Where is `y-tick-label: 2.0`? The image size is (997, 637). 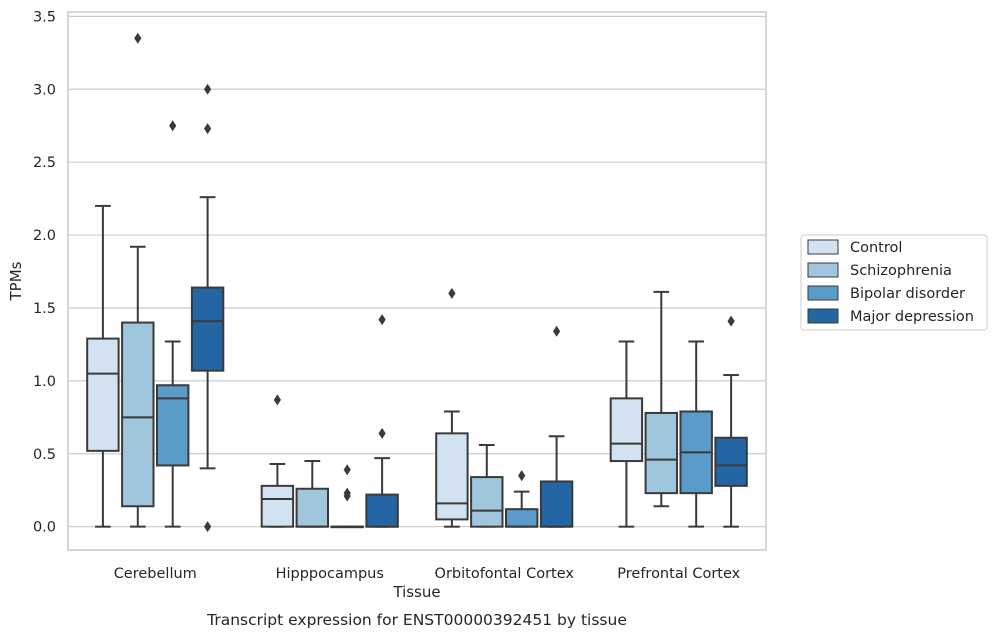 y-tick-label: 2.0 is located at coordinates (44, 236).